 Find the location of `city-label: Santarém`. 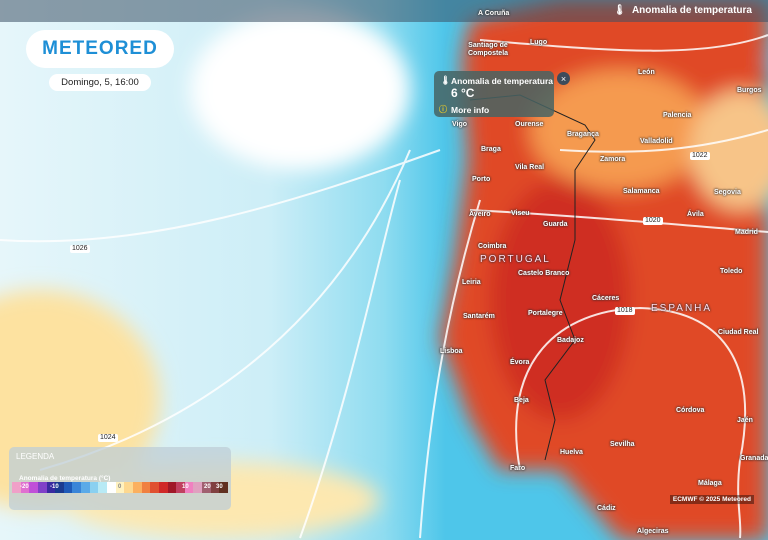

city-label: Santarém is located at coordinates (479, 316).